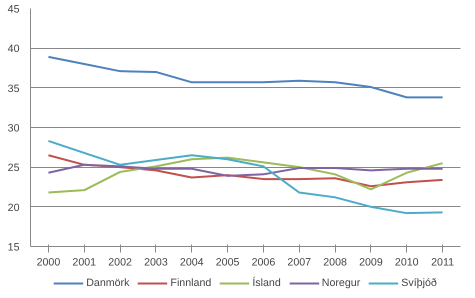  I want to click on x-tick-label: 2011, so click(442, 262).